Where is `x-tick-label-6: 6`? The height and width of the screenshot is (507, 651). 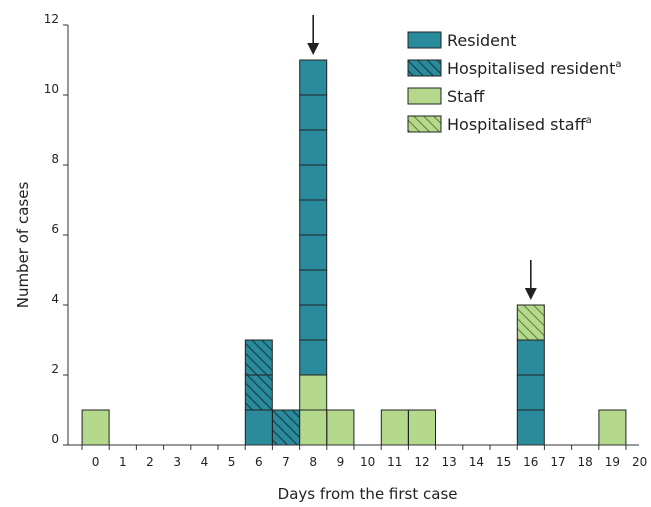
x-tick-label-6: 6 is located at coordinates (259, 462).